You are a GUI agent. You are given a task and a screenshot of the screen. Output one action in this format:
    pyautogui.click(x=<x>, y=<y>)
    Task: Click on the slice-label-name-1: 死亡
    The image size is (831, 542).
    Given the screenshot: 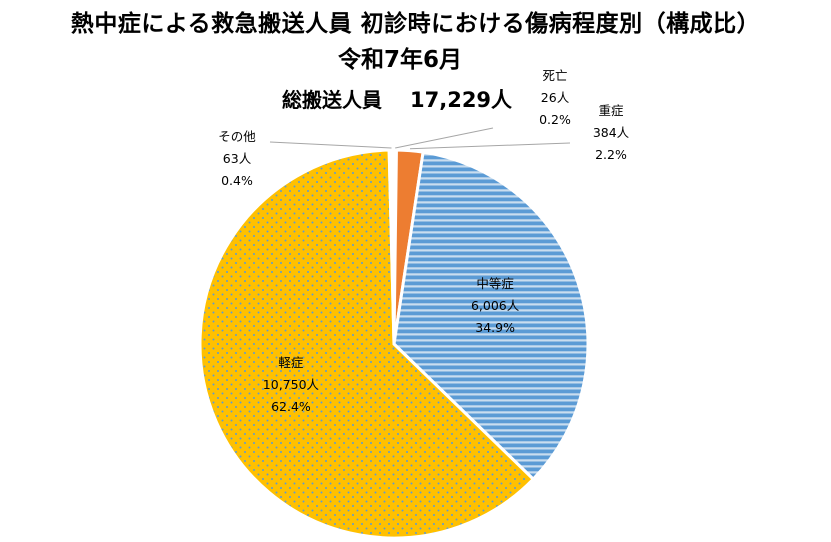 What is the action you would take?
    pyautogui.click(x=554, y=75)
    